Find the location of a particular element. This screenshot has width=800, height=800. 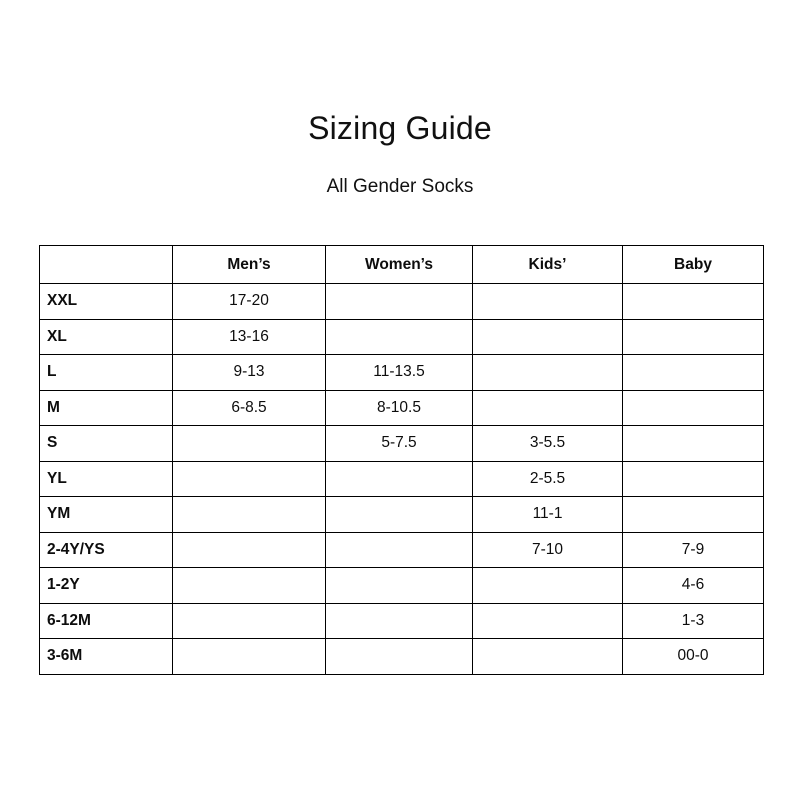

column-header-baby: Baby is located at coordinates (693, 264).